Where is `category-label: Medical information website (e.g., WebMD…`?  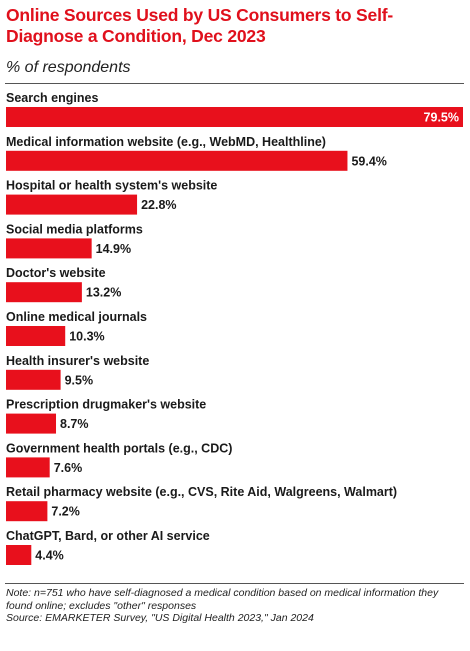
category-label: Medical information website (e.g., WebMD… is located at coordinates (166, 142).